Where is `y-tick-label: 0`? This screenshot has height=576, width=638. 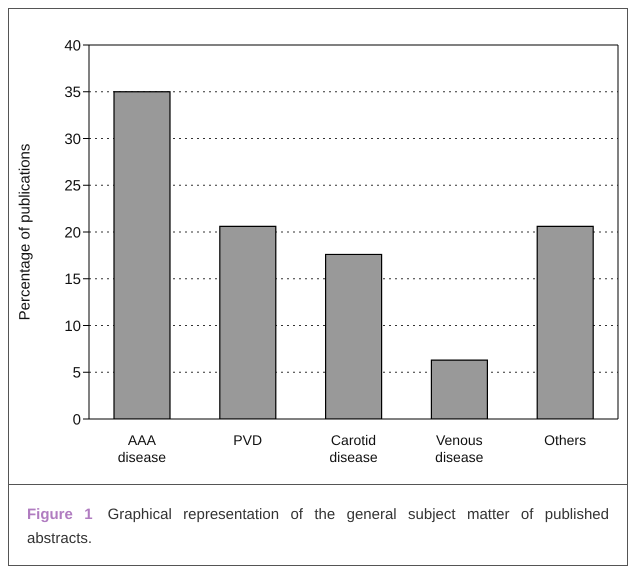 y-tick-label: 0 is located at coordinates (76, 419).